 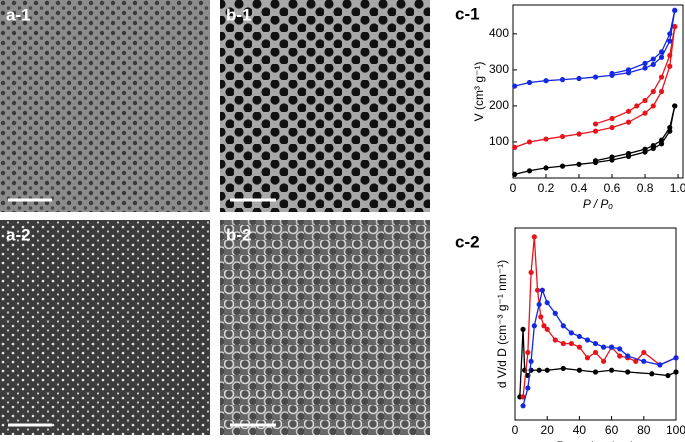 What do you see at coordinates (580, 430) in the screenshot?
I see `x-tick-label: 40` at bounding box center [580, 430].